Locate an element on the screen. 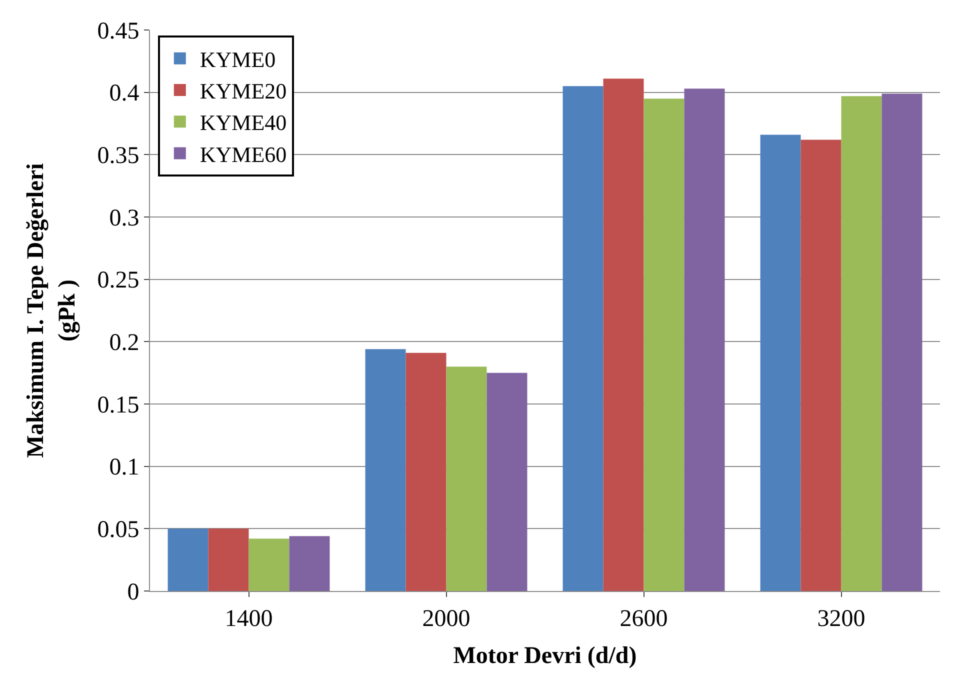 This screenshot has height=681, width=960. y-tick-label: 0.4 is located at coordinates (124, 93).